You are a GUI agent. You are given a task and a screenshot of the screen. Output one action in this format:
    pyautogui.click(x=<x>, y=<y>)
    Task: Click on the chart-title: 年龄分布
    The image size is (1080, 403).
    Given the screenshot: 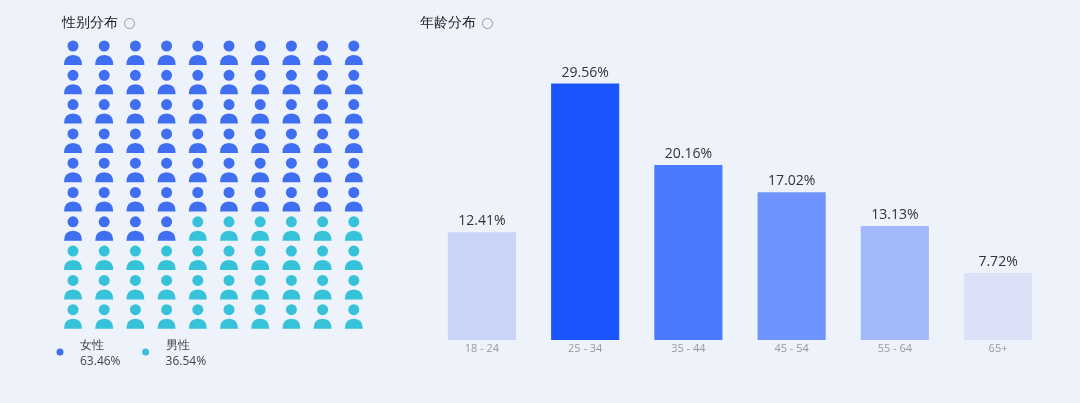 What is the action you would take?
    pyautogui.click(x=448, y=23)
    